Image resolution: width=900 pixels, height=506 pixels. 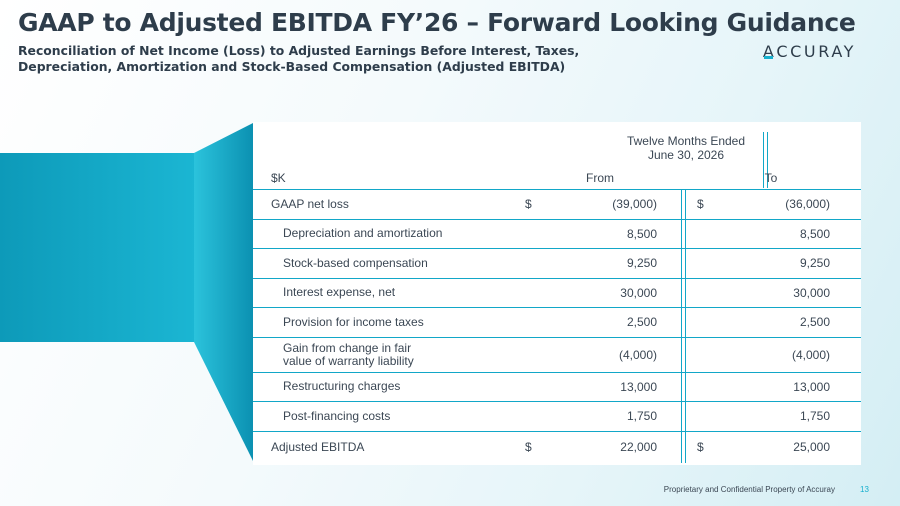 I want to click on value-to: (36,000), so click(x=807, y=204).